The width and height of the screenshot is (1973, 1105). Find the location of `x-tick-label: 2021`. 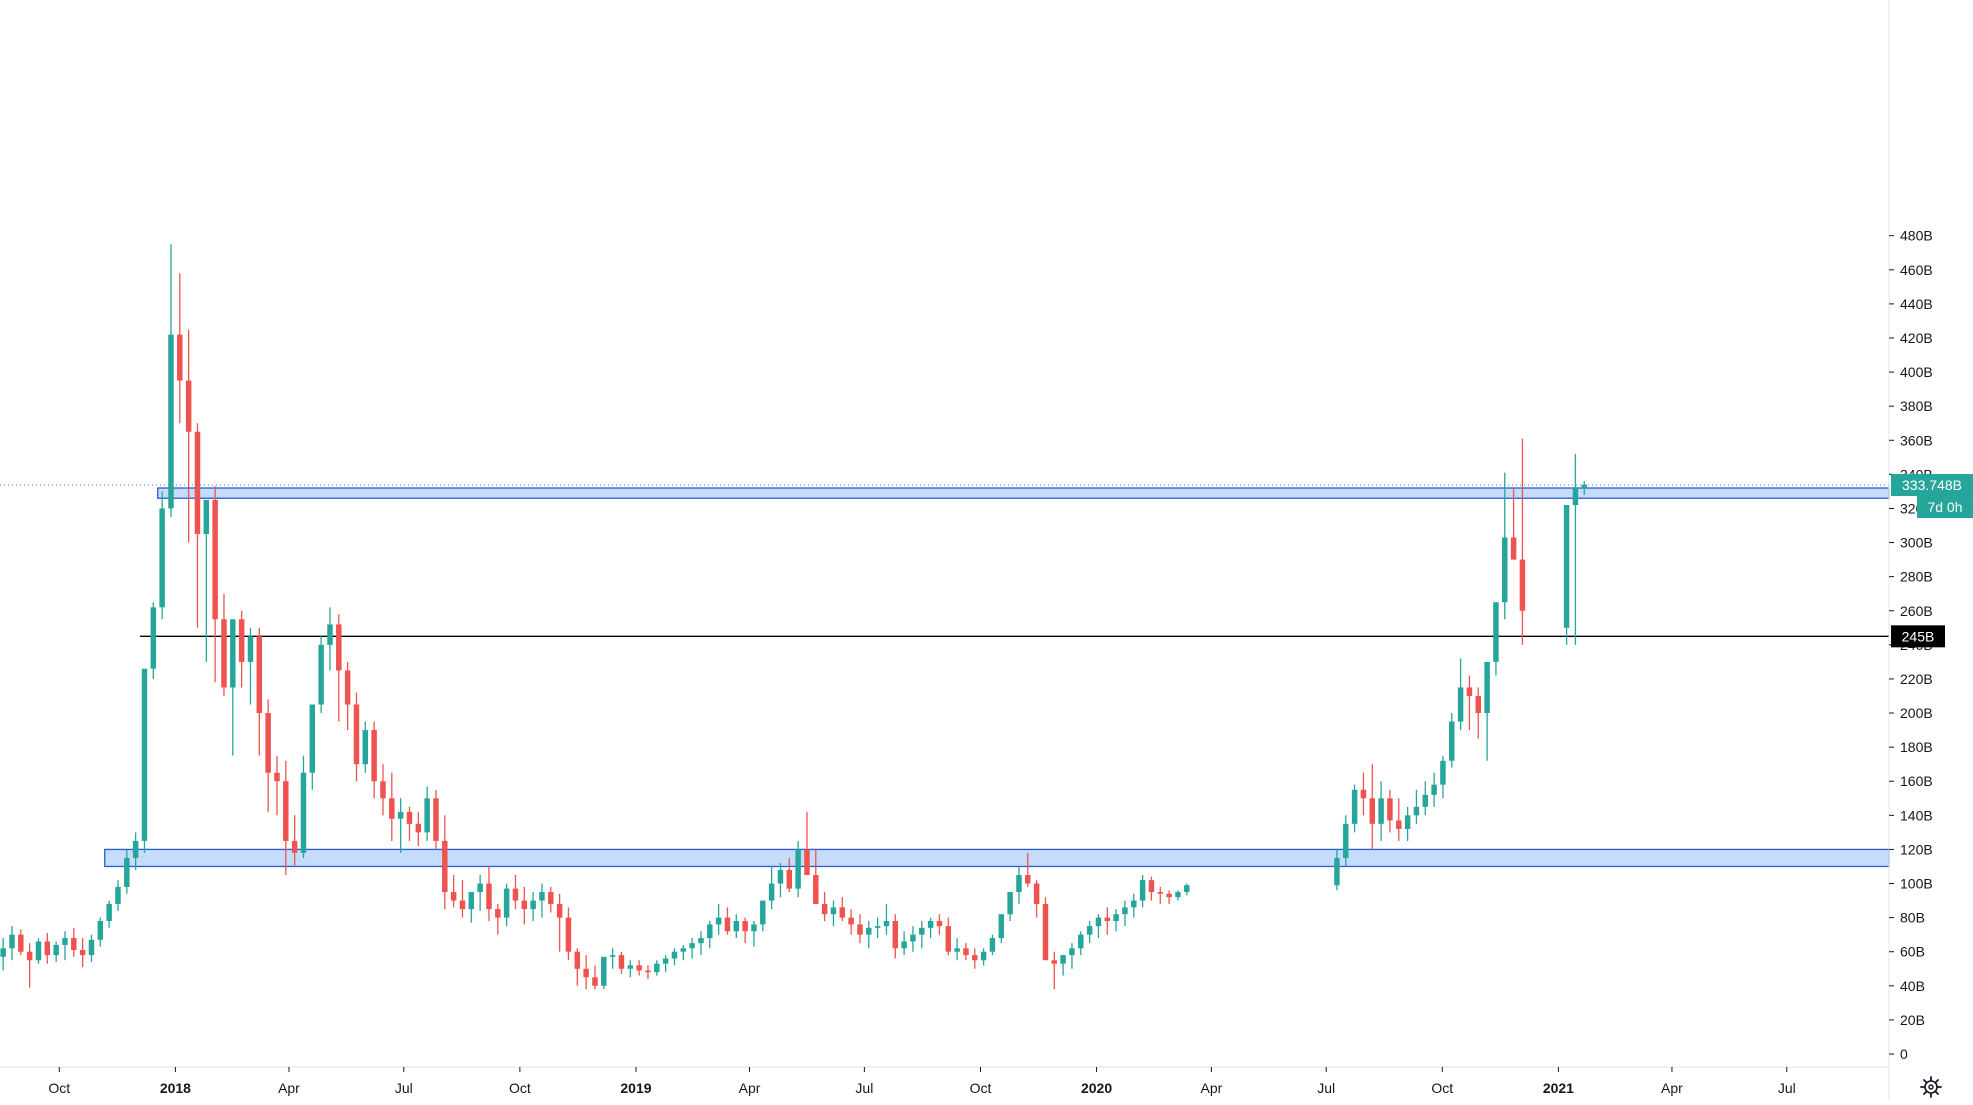

x-tick-label: 2021 is located at coordinates (1558, 1088).